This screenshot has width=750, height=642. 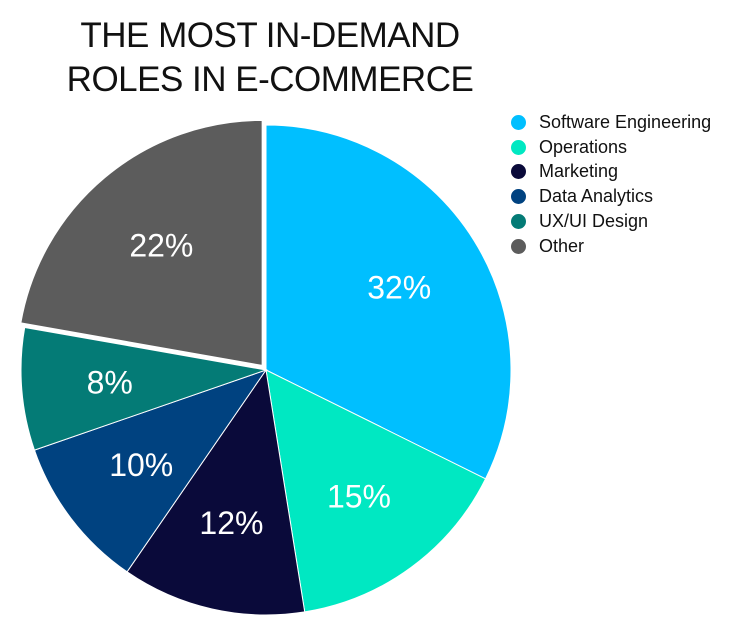 What do you see at coordinates (141, 465) in the screenshot?
I see `slice-label-data-analytics: 10%` at bounding box center [141, 465].